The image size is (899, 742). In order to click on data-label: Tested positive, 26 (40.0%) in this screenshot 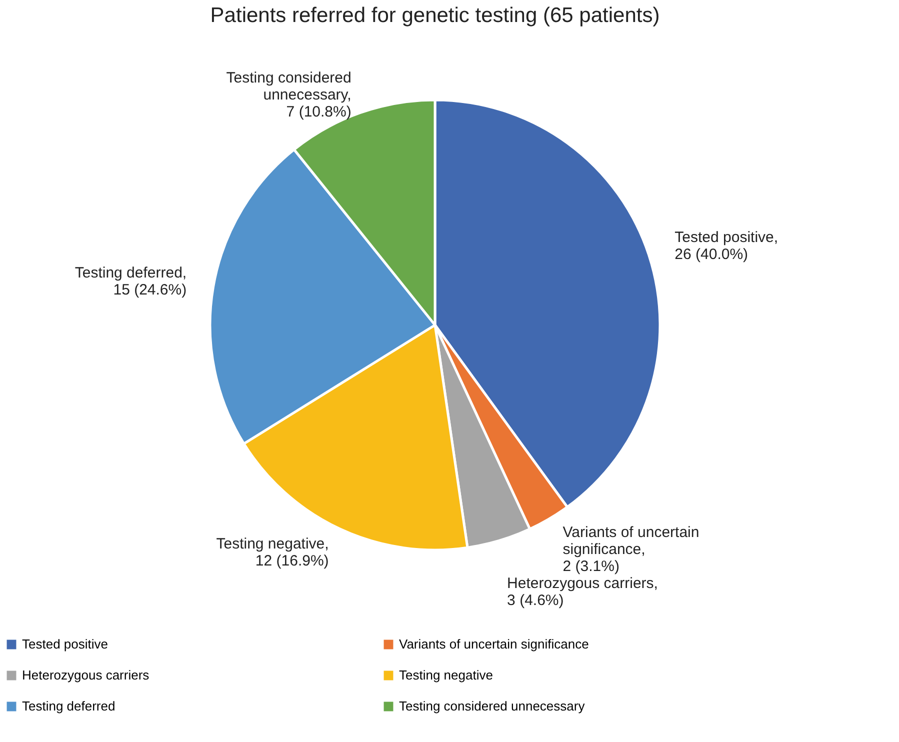, I will do `click(726, 246)`.